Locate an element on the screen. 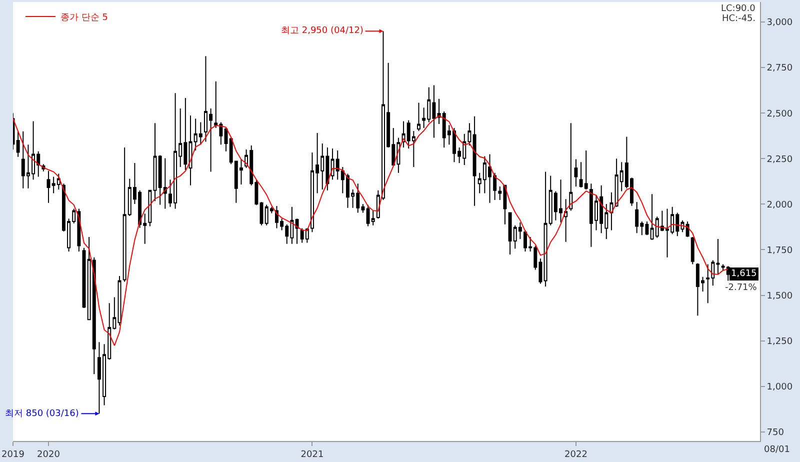 The width and height of the screenshot is (800, 462). y-tick-label: 3,000 is located at coordinates (779, 23).